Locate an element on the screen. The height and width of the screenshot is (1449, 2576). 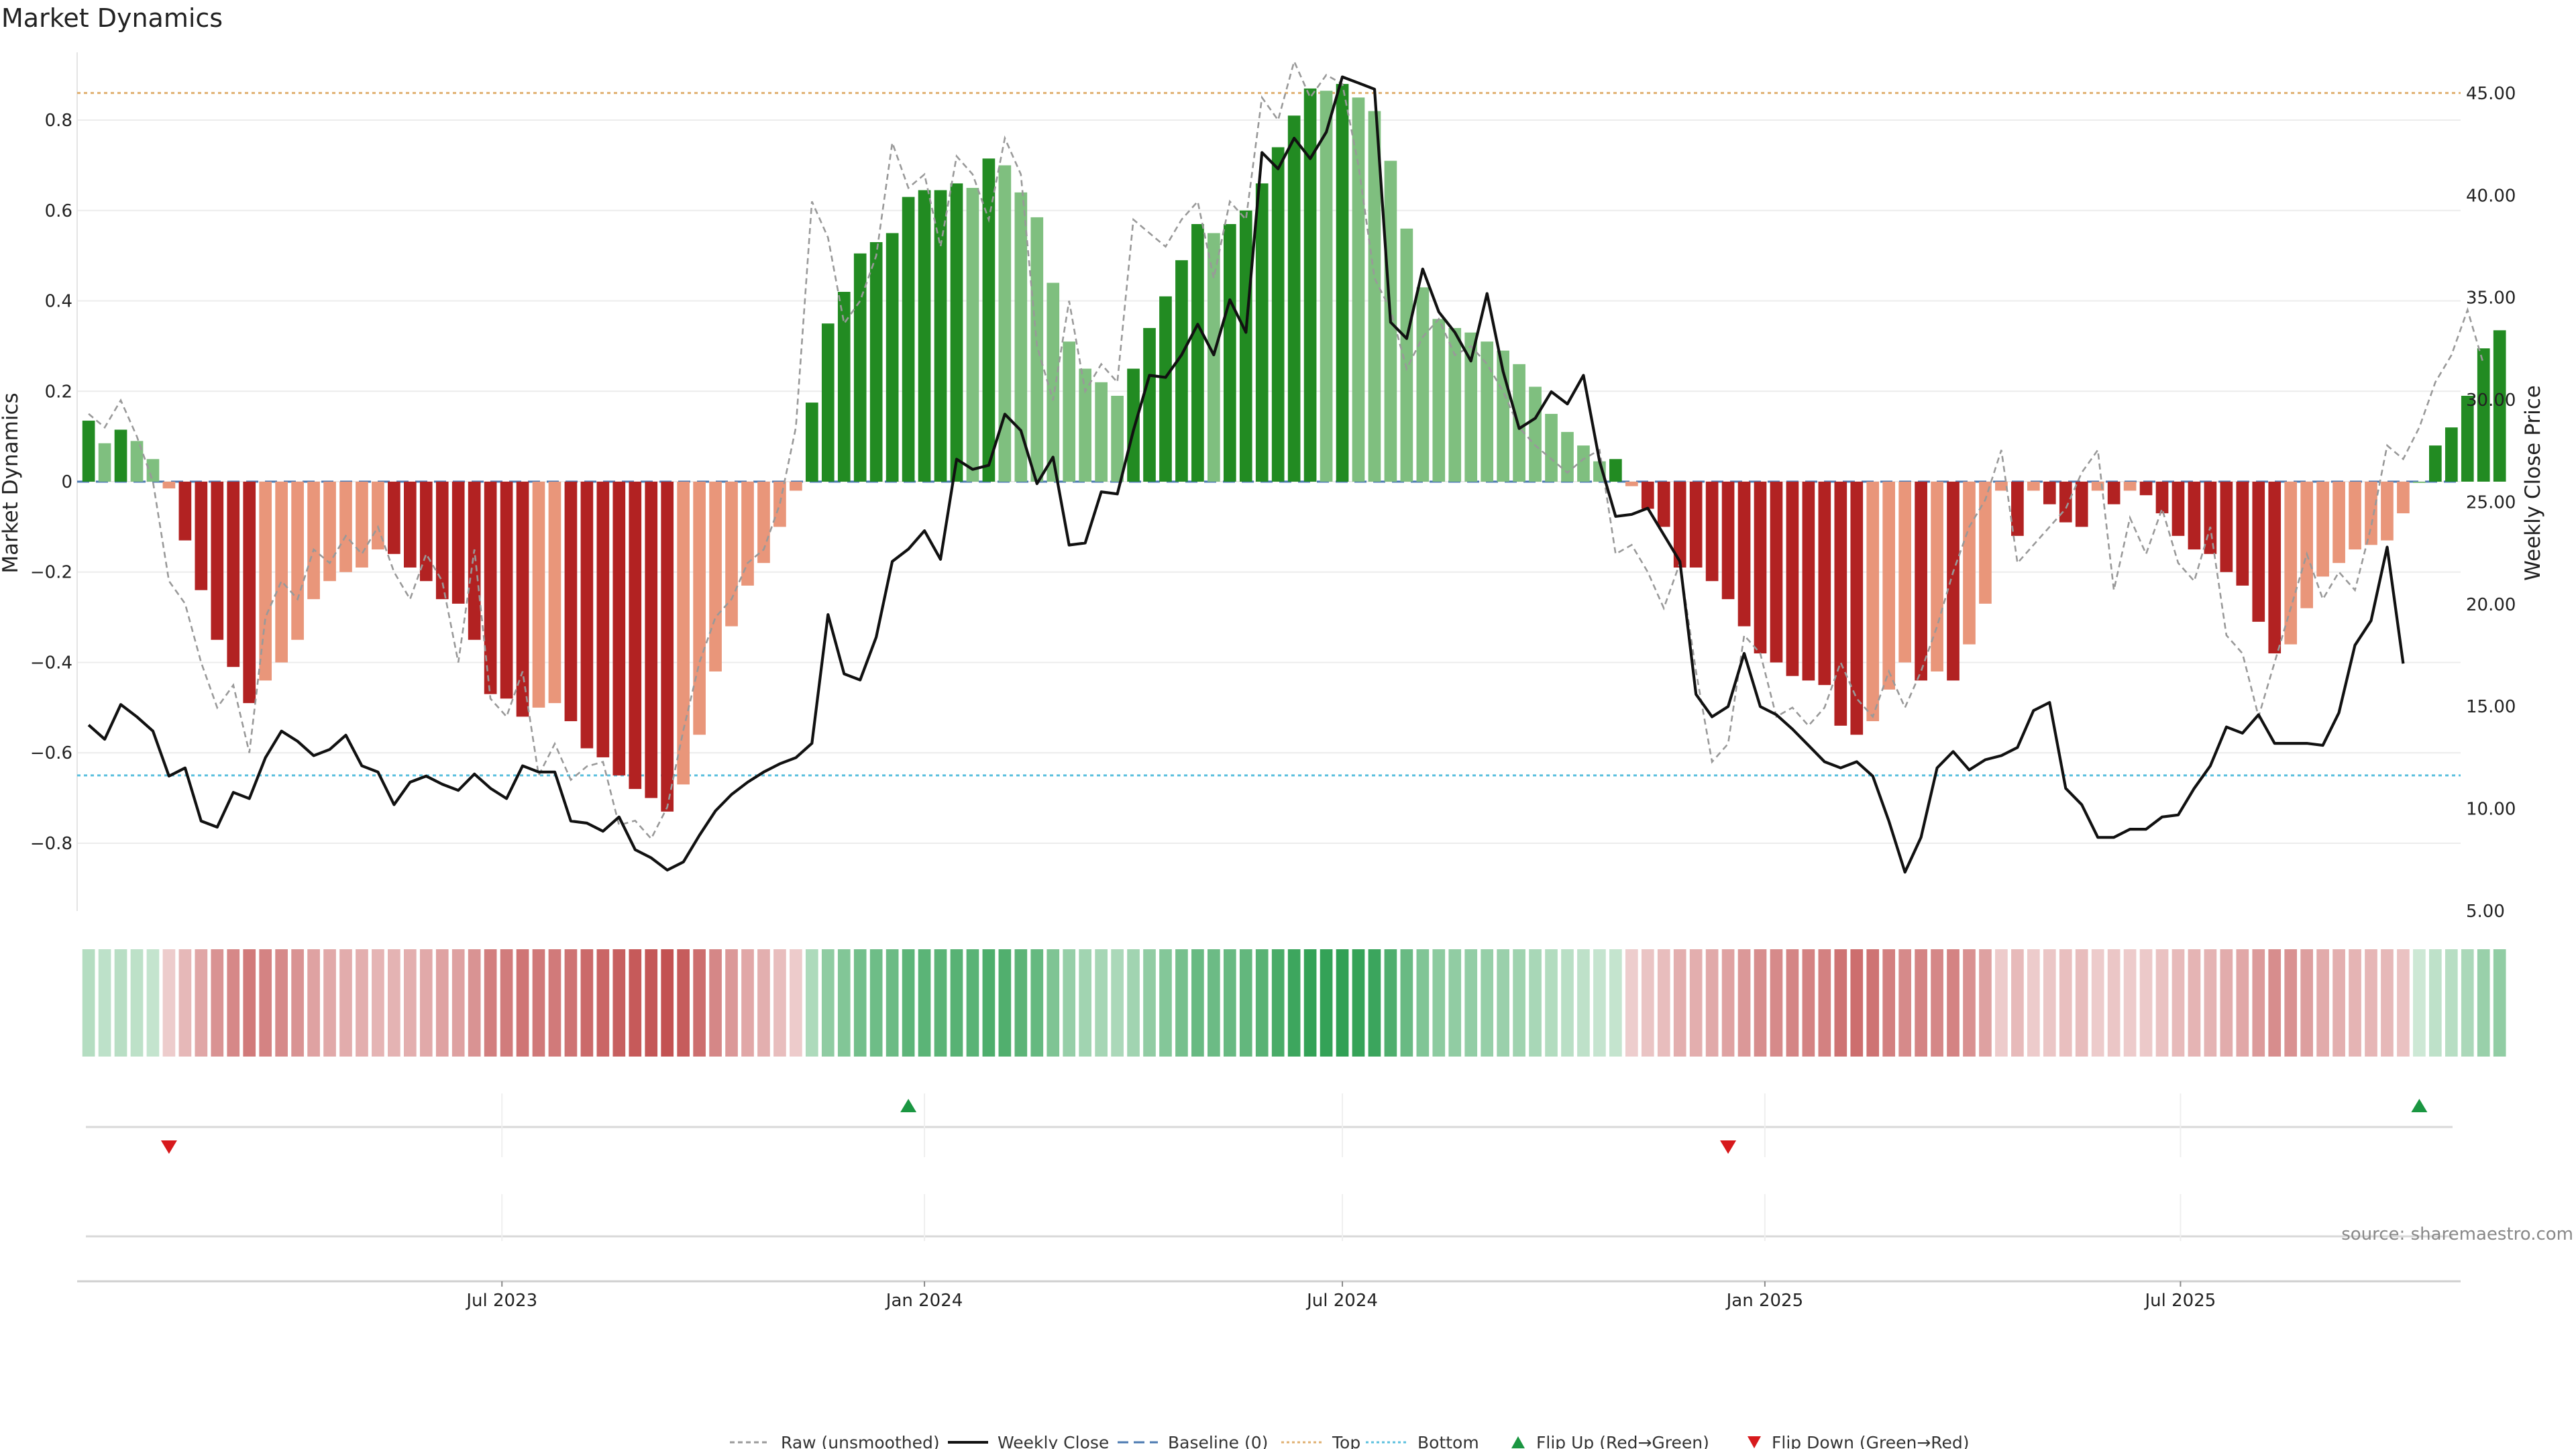
x-tick-label: Jan 2024 is located at coordinates (924, 1301).